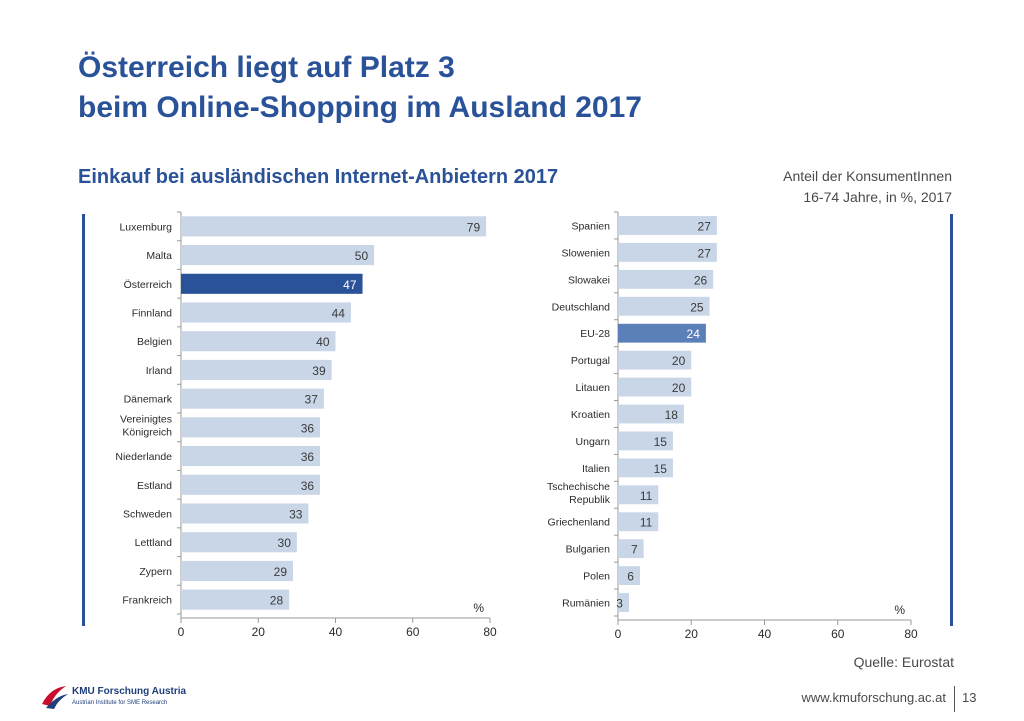 This screenshot has height=721, width=1024. Describe the element at coordinates (362, 256) in the screenshot. I see `chart1-data-label: 50` at that location.